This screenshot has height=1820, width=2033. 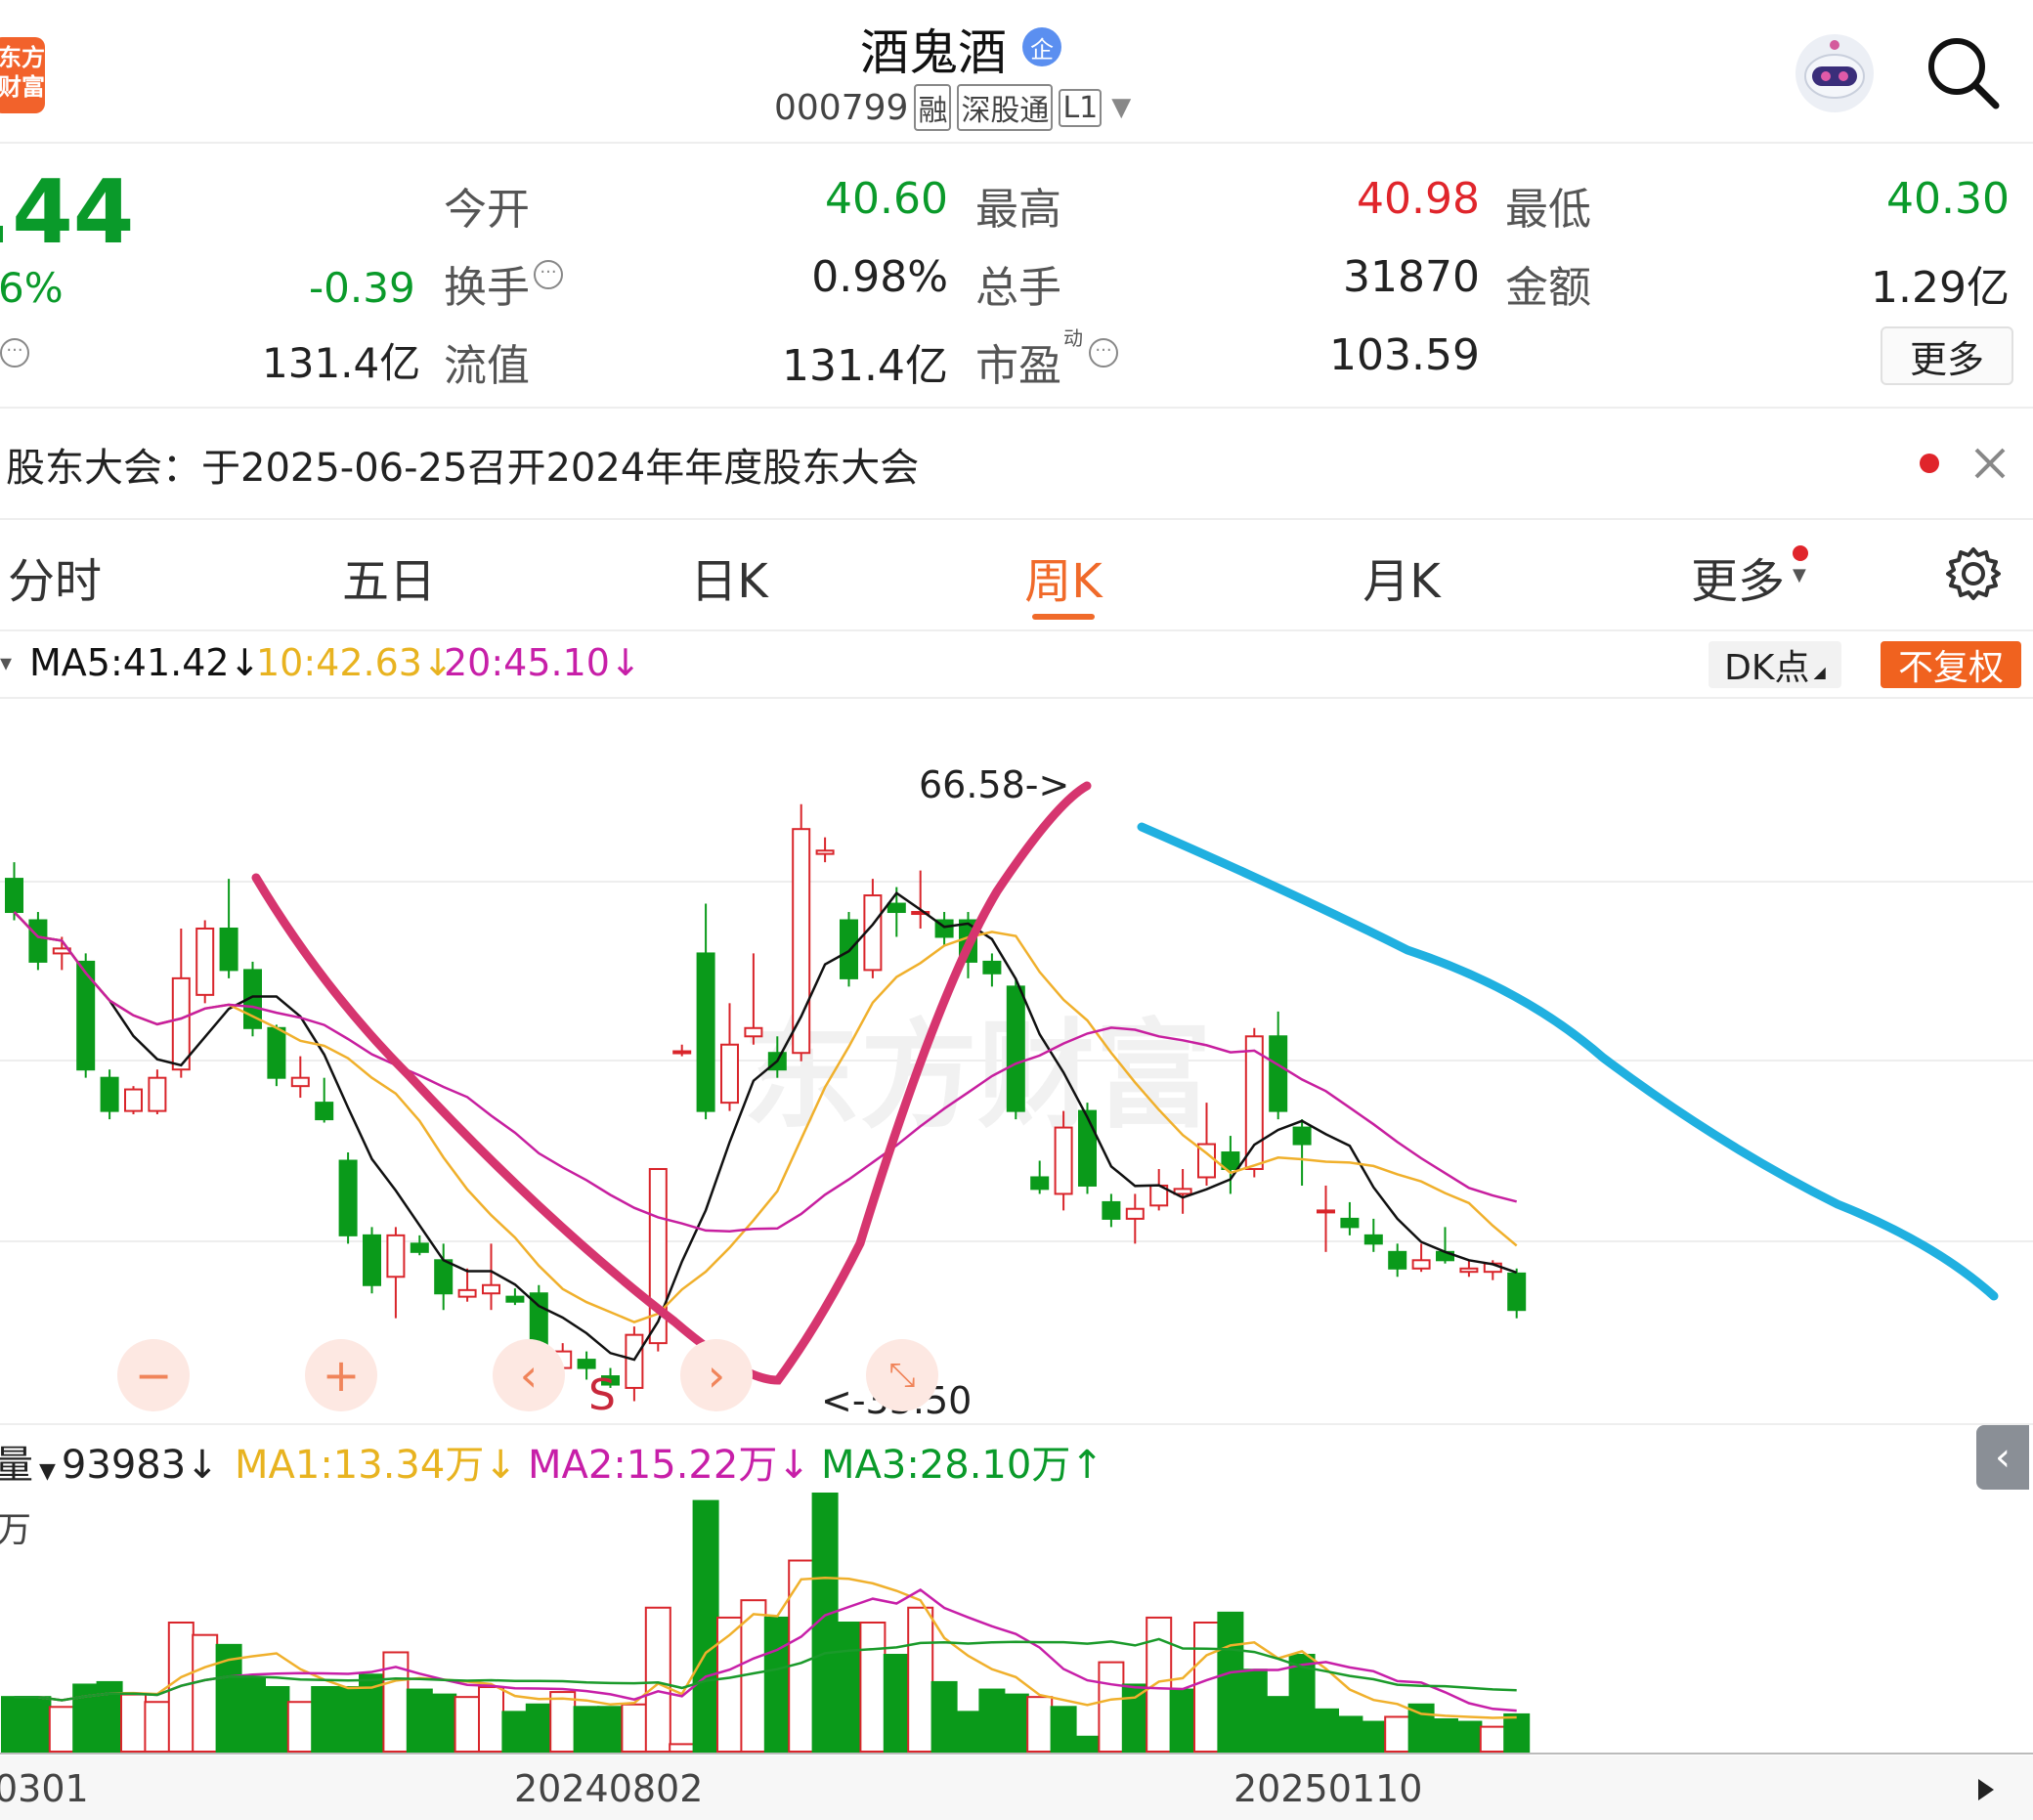 What do you see at coordinates (1985, 1789) in the screenshot?
I see `play-icon` at bounding box center [1985, 1789].